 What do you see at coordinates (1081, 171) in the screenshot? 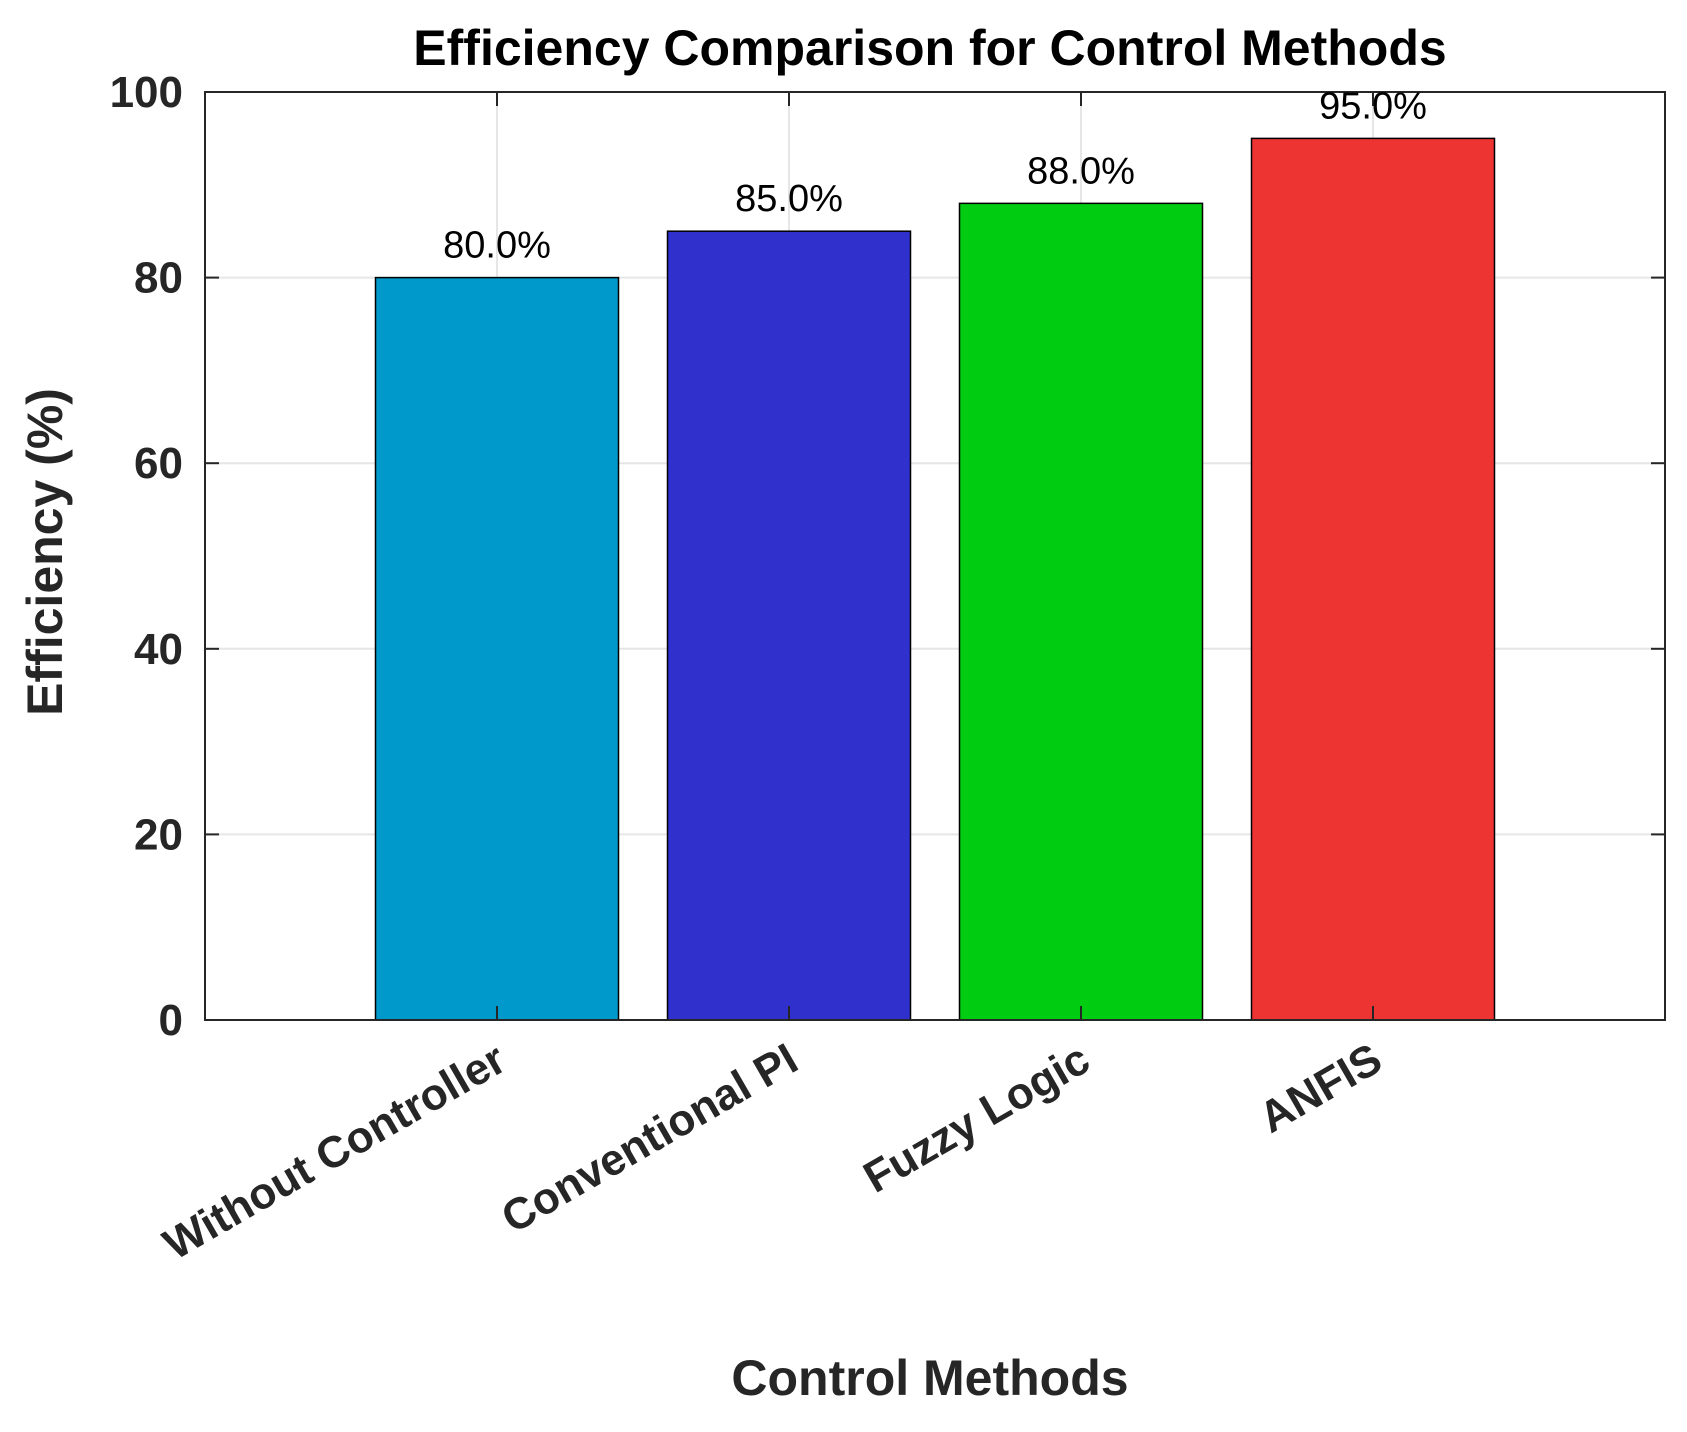
I see `data-label: 88.0%` at bounding box center [1081, 171].